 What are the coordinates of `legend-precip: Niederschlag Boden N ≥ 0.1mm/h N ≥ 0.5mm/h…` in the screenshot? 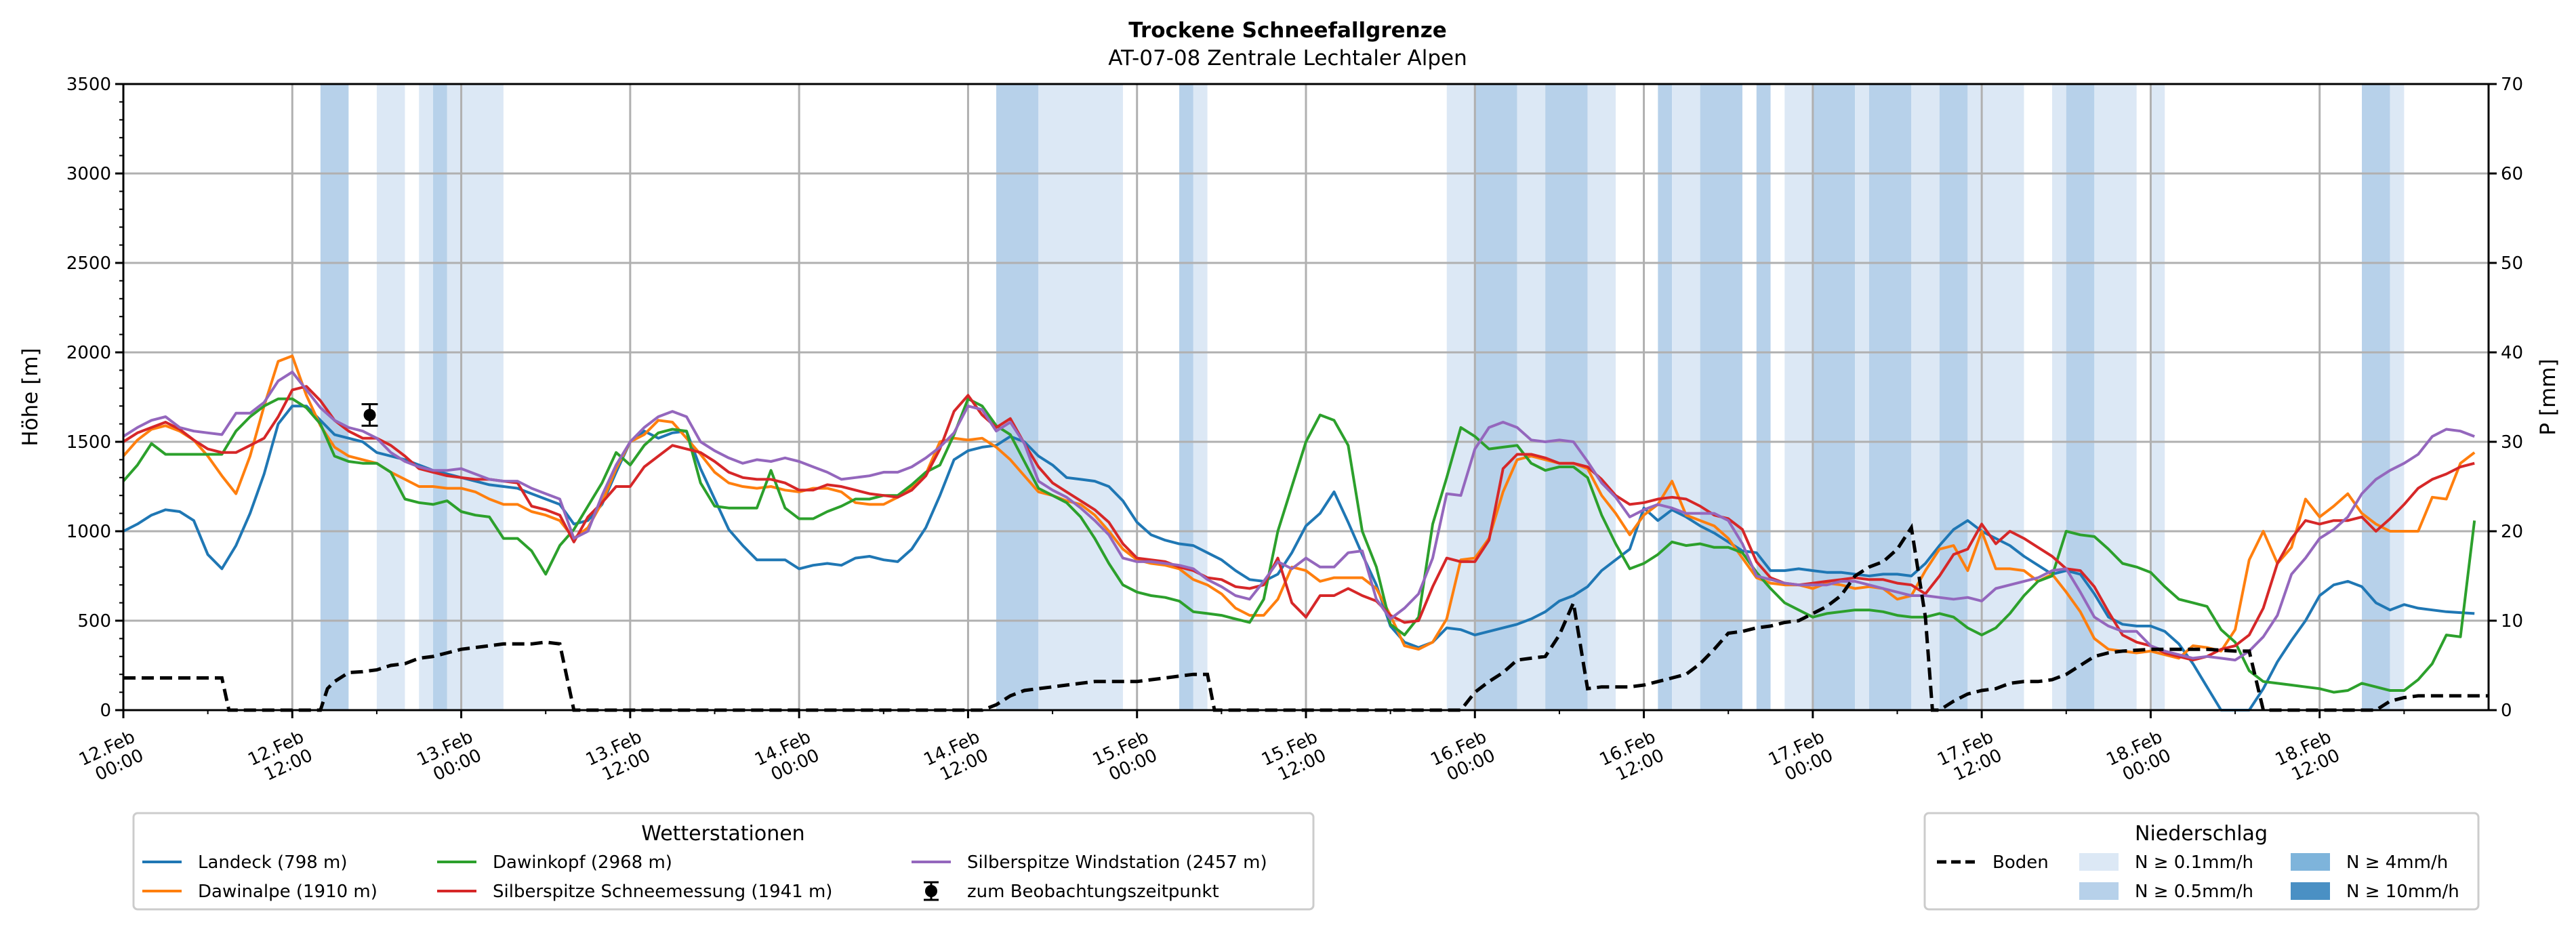 It's located at (2202, 862).